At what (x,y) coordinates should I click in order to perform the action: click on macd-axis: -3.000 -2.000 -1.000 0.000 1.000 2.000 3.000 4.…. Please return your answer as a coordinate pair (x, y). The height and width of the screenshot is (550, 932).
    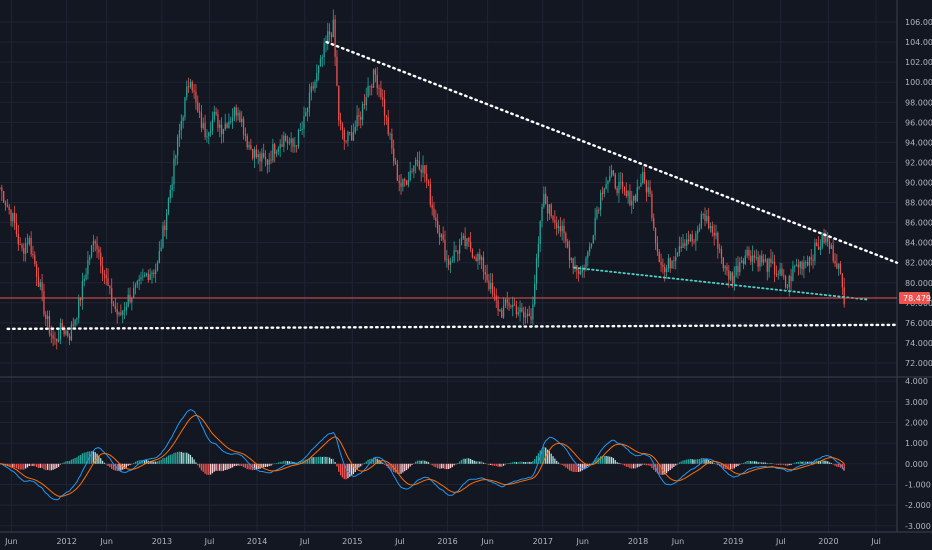
    Looking at the image, I should click on (918, 454).